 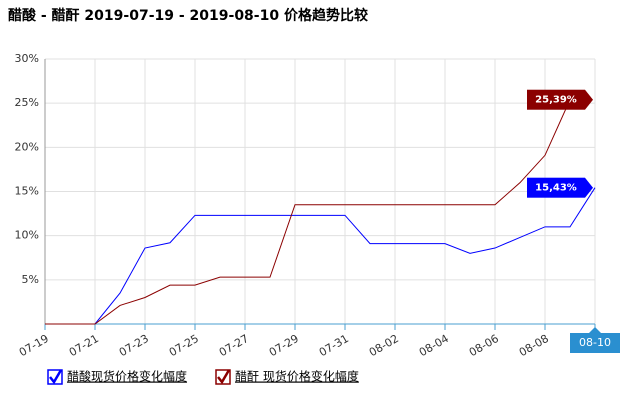 I want to click on legend-label: 醋酸现货价格变化幅度, so click(x=127, y=376).